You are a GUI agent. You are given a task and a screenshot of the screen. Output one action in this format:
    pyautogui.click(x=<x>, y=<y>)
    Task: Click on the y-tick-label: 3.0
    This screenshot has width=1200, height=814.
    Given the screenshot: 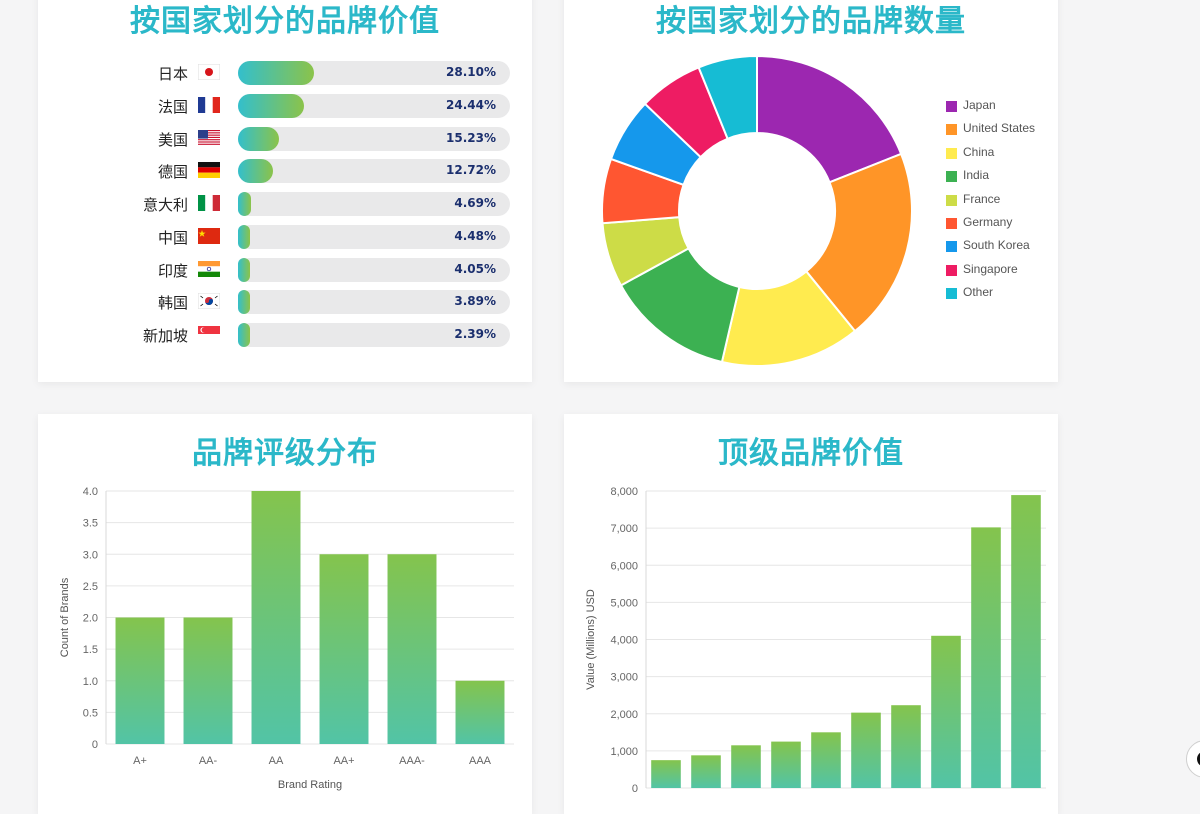 What is the action you would take?
    pyautogui.click(x=90, y=555)
    